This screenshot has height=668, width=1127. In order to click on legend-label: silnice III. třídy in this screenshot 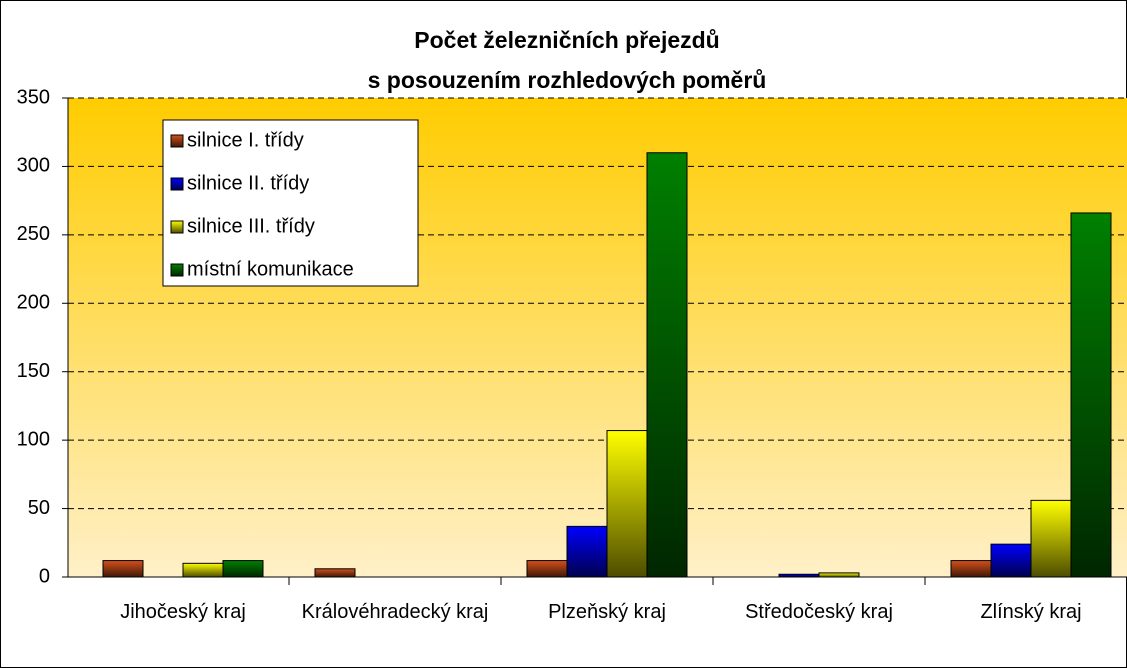, I will do `click(251, 226)`.